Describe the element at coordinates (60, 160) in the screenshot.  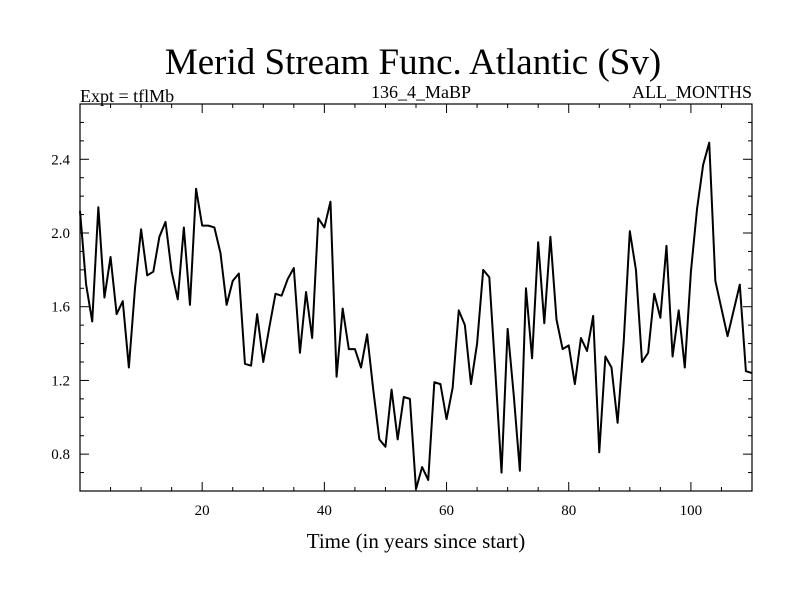
I see `y-tick-label: 2.4` at that location.